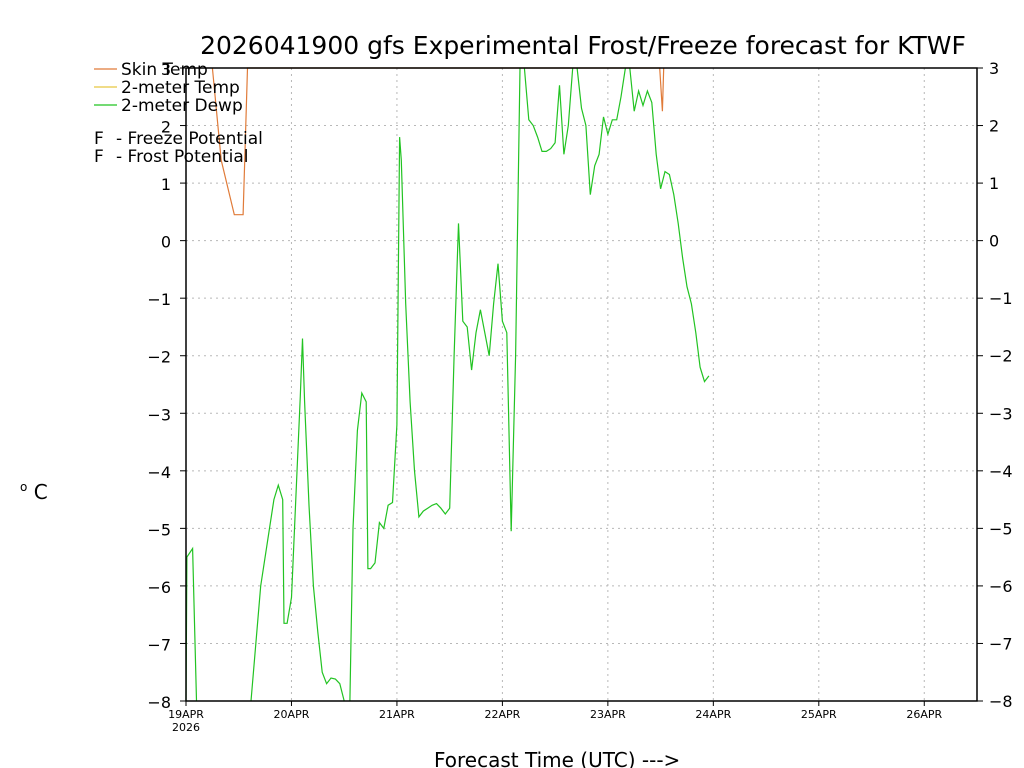 The image size is (1024, 768). What do you see at coordinates (23, 487) in the screenshot?
I see `y-axis-degree: o` at bounding box center [23, 487].